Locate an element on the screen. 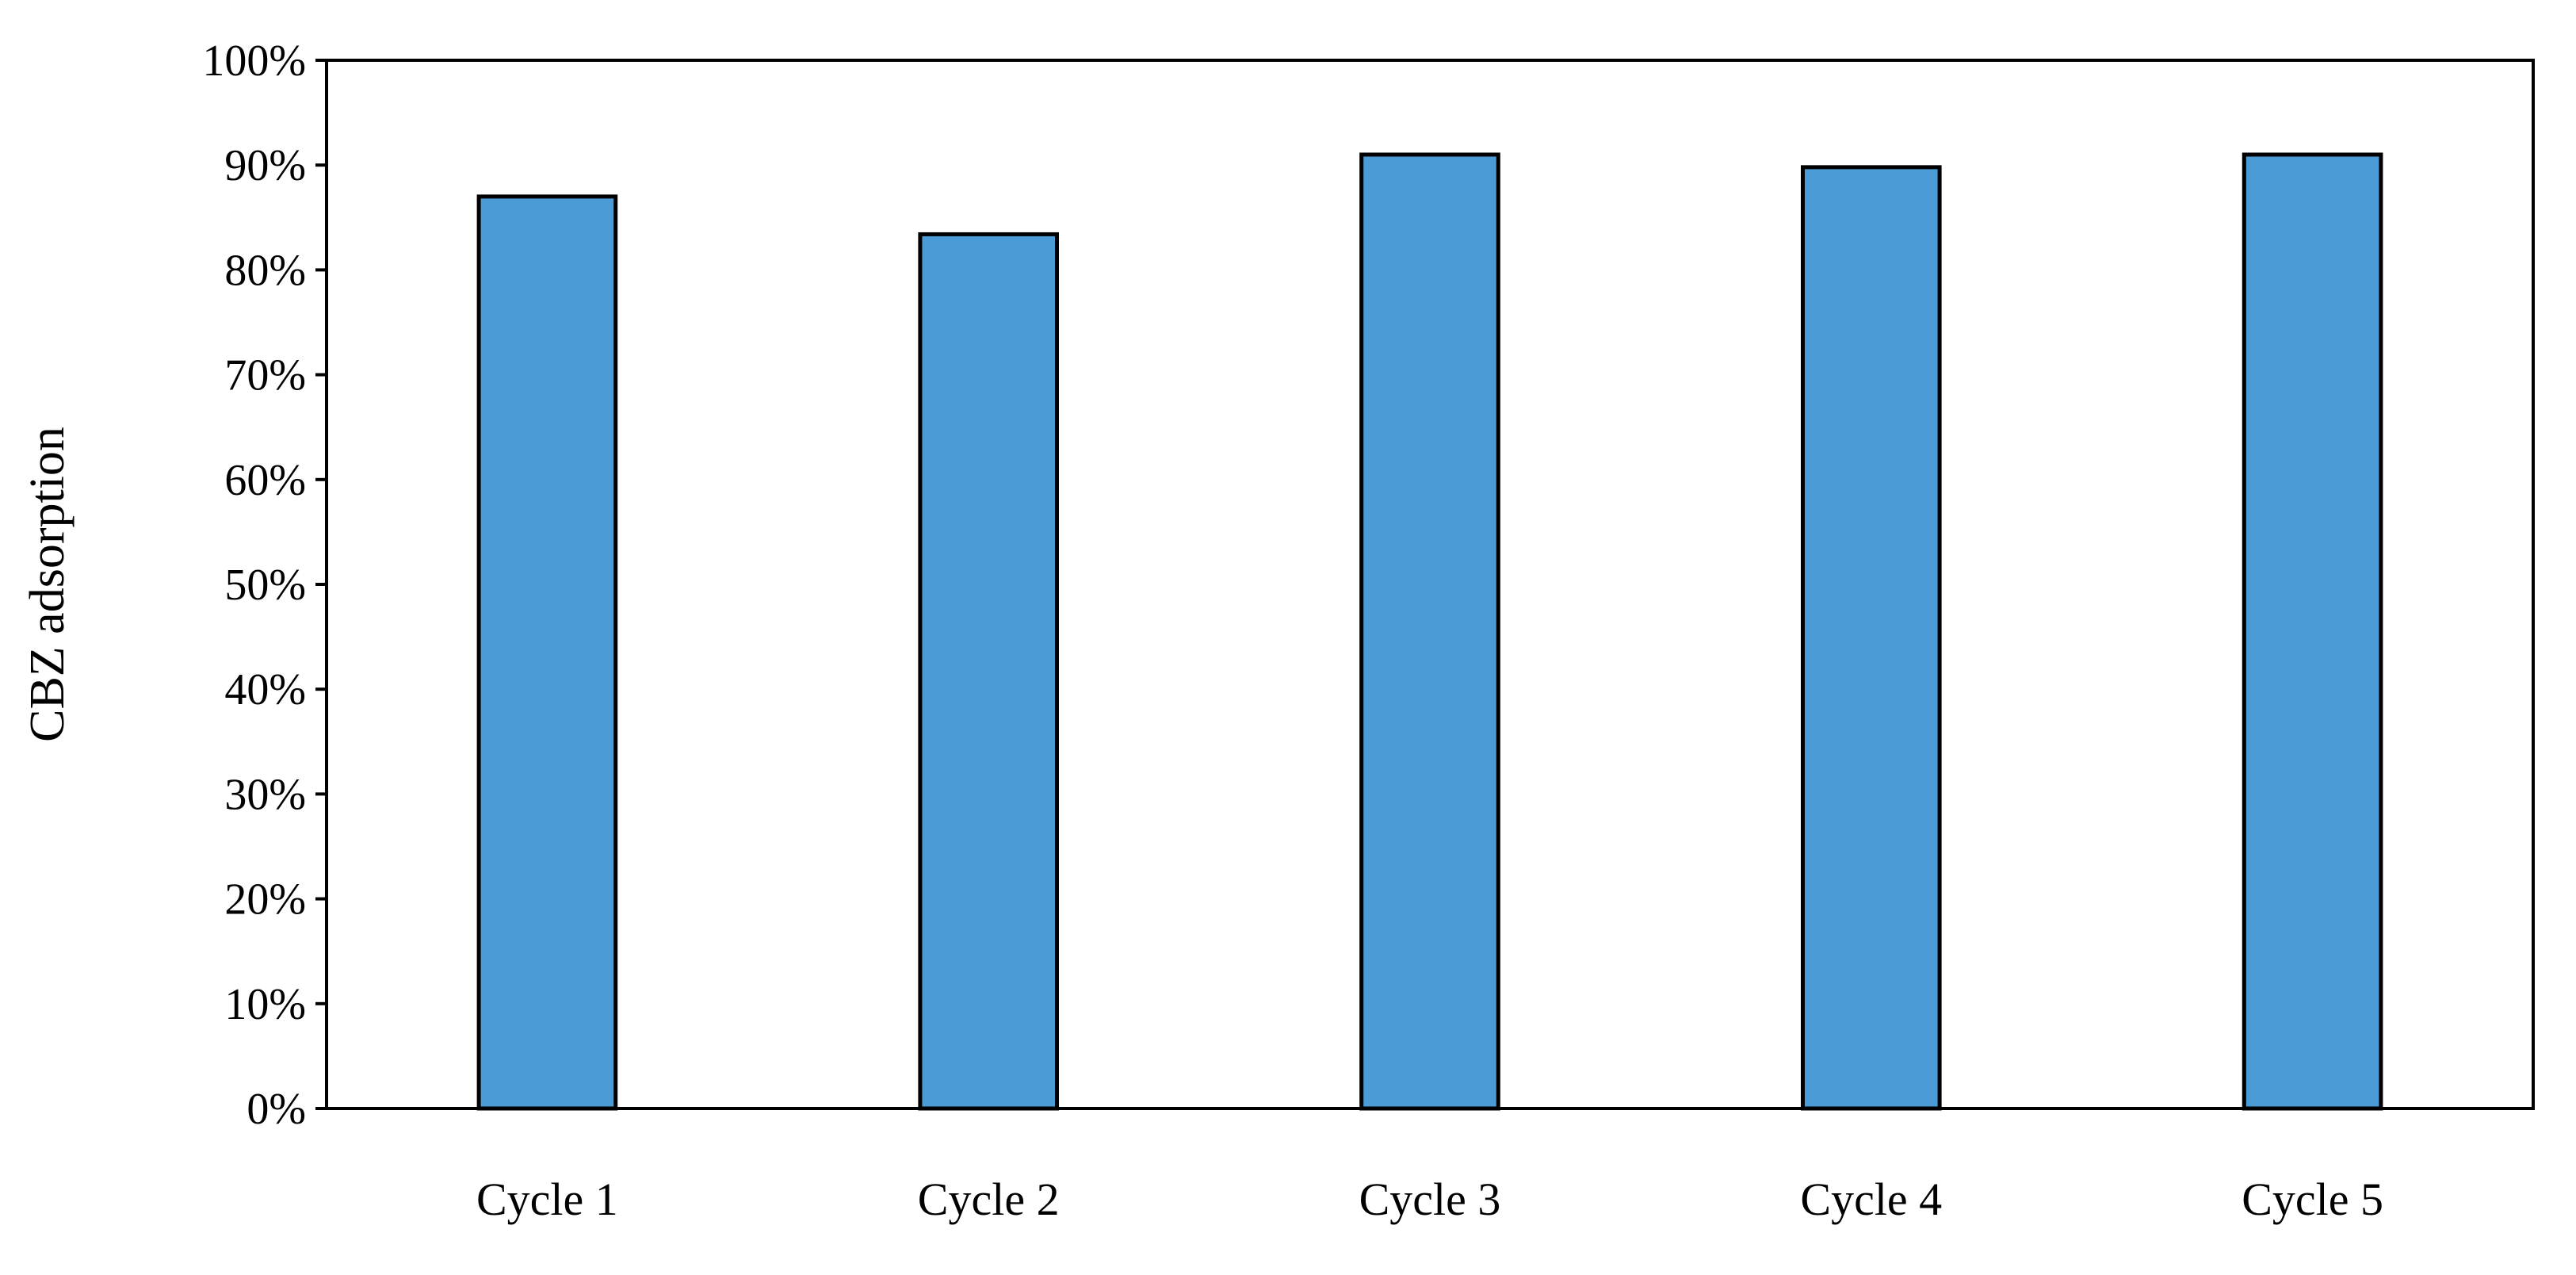 The height and width of the screenshot is (1275, 2576). x-tick-label: Cycle 1 is located at coordinates (547, 1199).